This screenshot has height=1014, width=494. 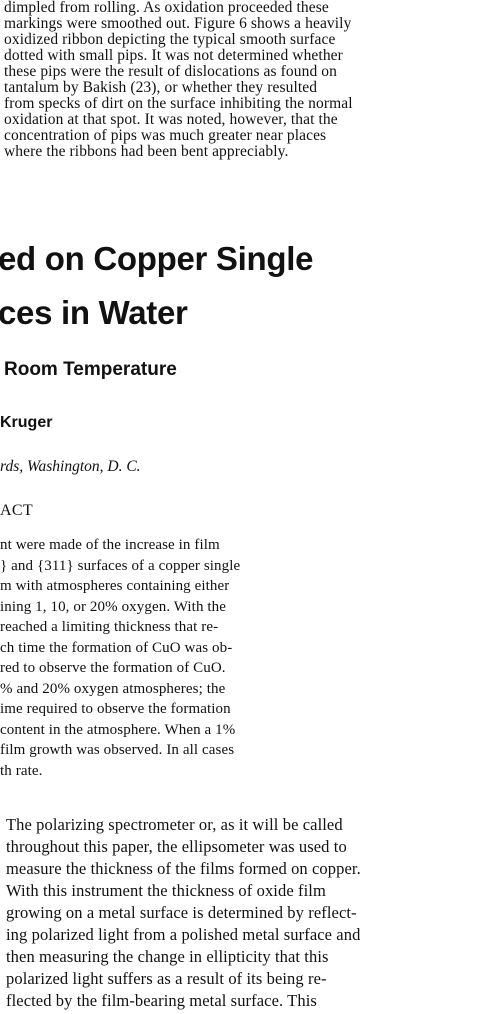 I want to click on abstract-line: m with atmospheres containing either, so click(x=115, y=586).